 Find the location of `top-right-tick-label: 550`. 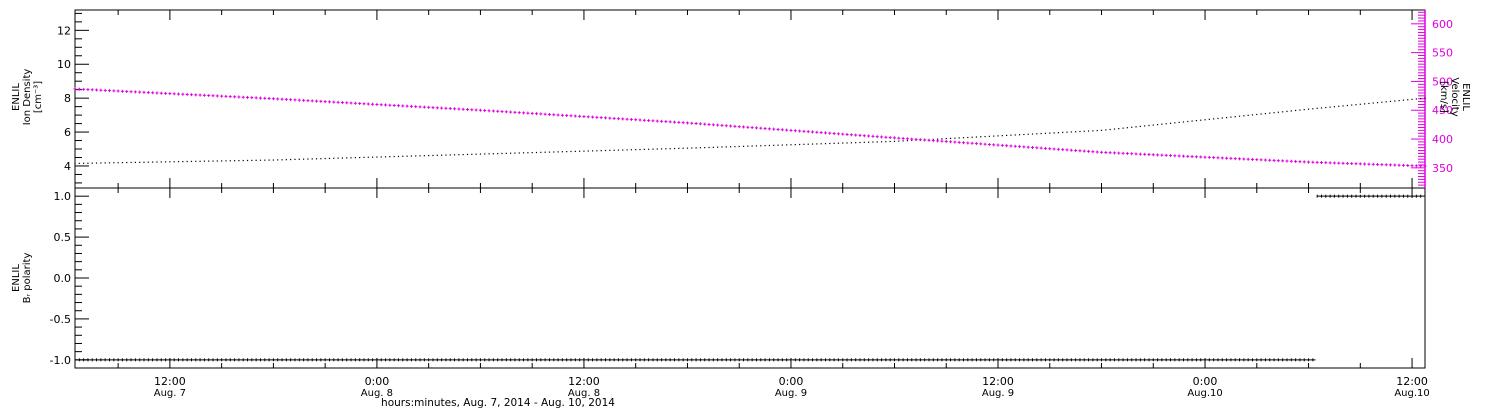

top-right-tick-label: 550 is located at coordinates (1442, 53).